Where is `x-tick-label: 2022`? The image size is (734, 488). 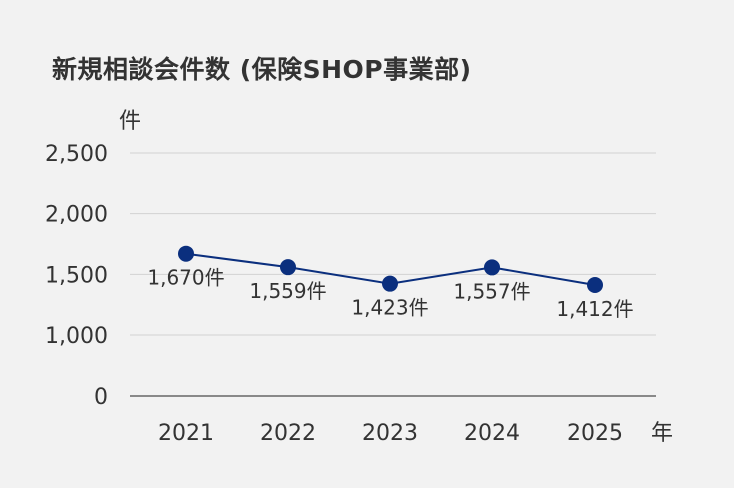 x-tick-label: 2022 is located at coordinates (288, 433).